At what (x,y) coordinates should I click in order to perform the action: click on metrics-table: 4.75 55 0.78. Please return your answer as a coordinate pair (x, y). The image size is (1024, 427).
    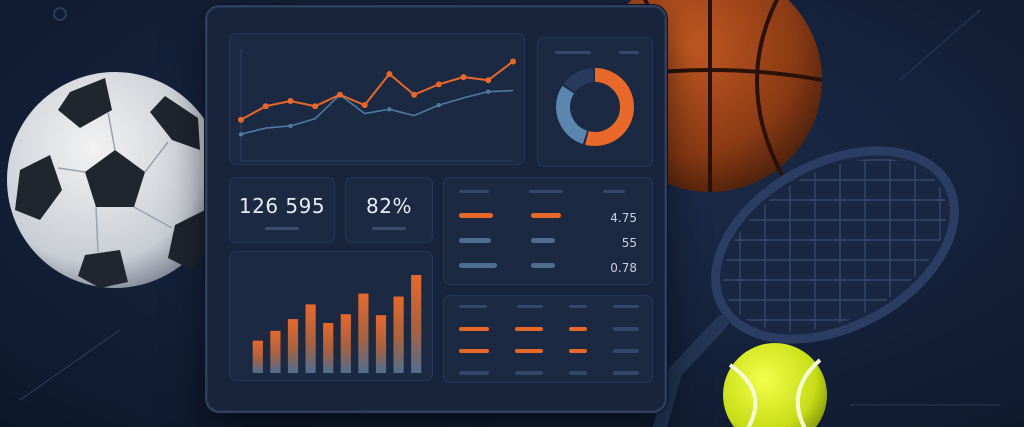
    Looking at the image, I should click on (548, 231).